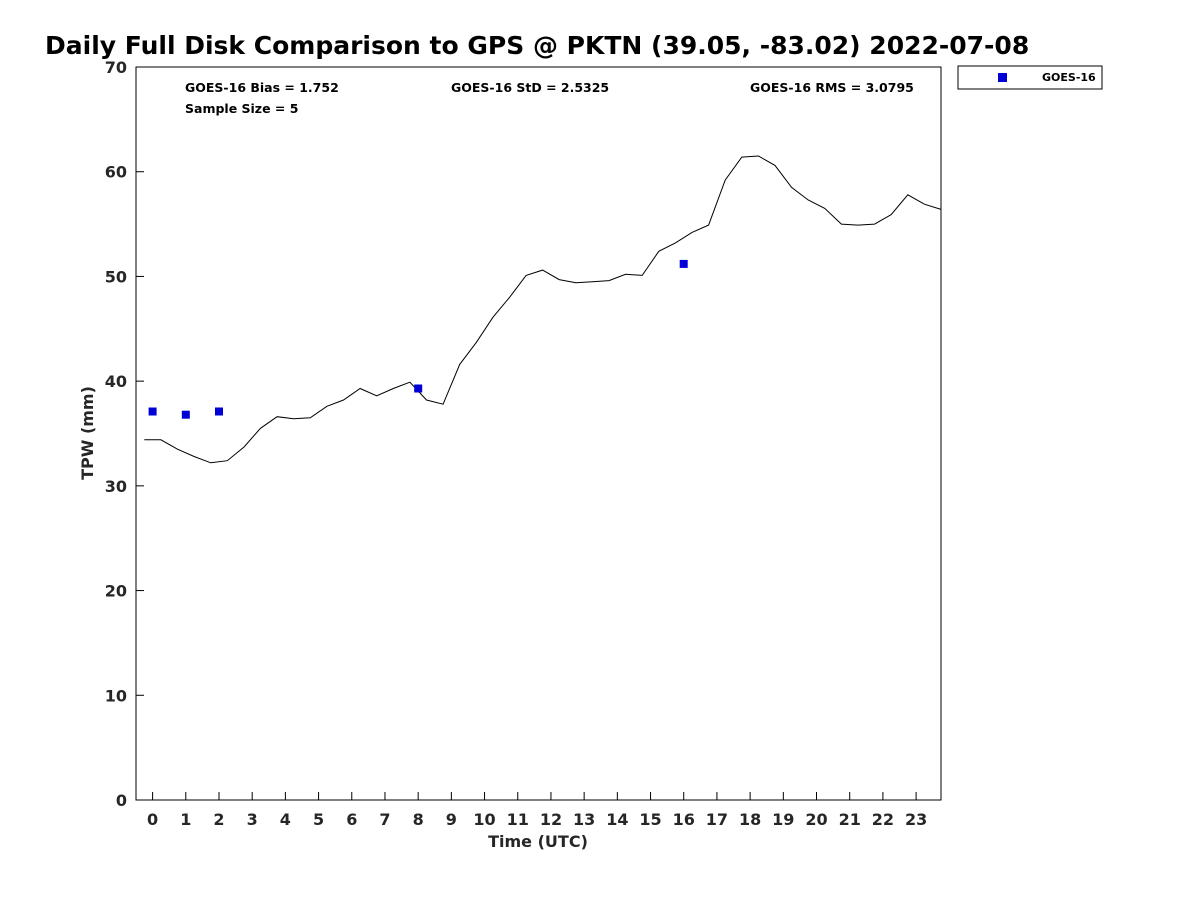 The width and height of the screenshot is (1200, 900). I want to click on x-tick-label: 6, so click(351, 819).